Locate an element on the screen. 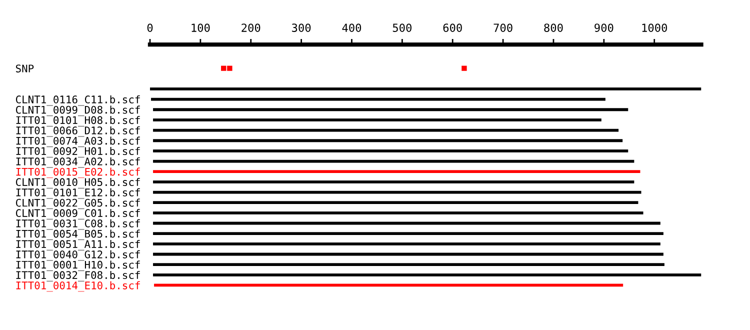  y-tick-label: ITT01_0092_H01.b.scf is located at coordinates (78, 152).